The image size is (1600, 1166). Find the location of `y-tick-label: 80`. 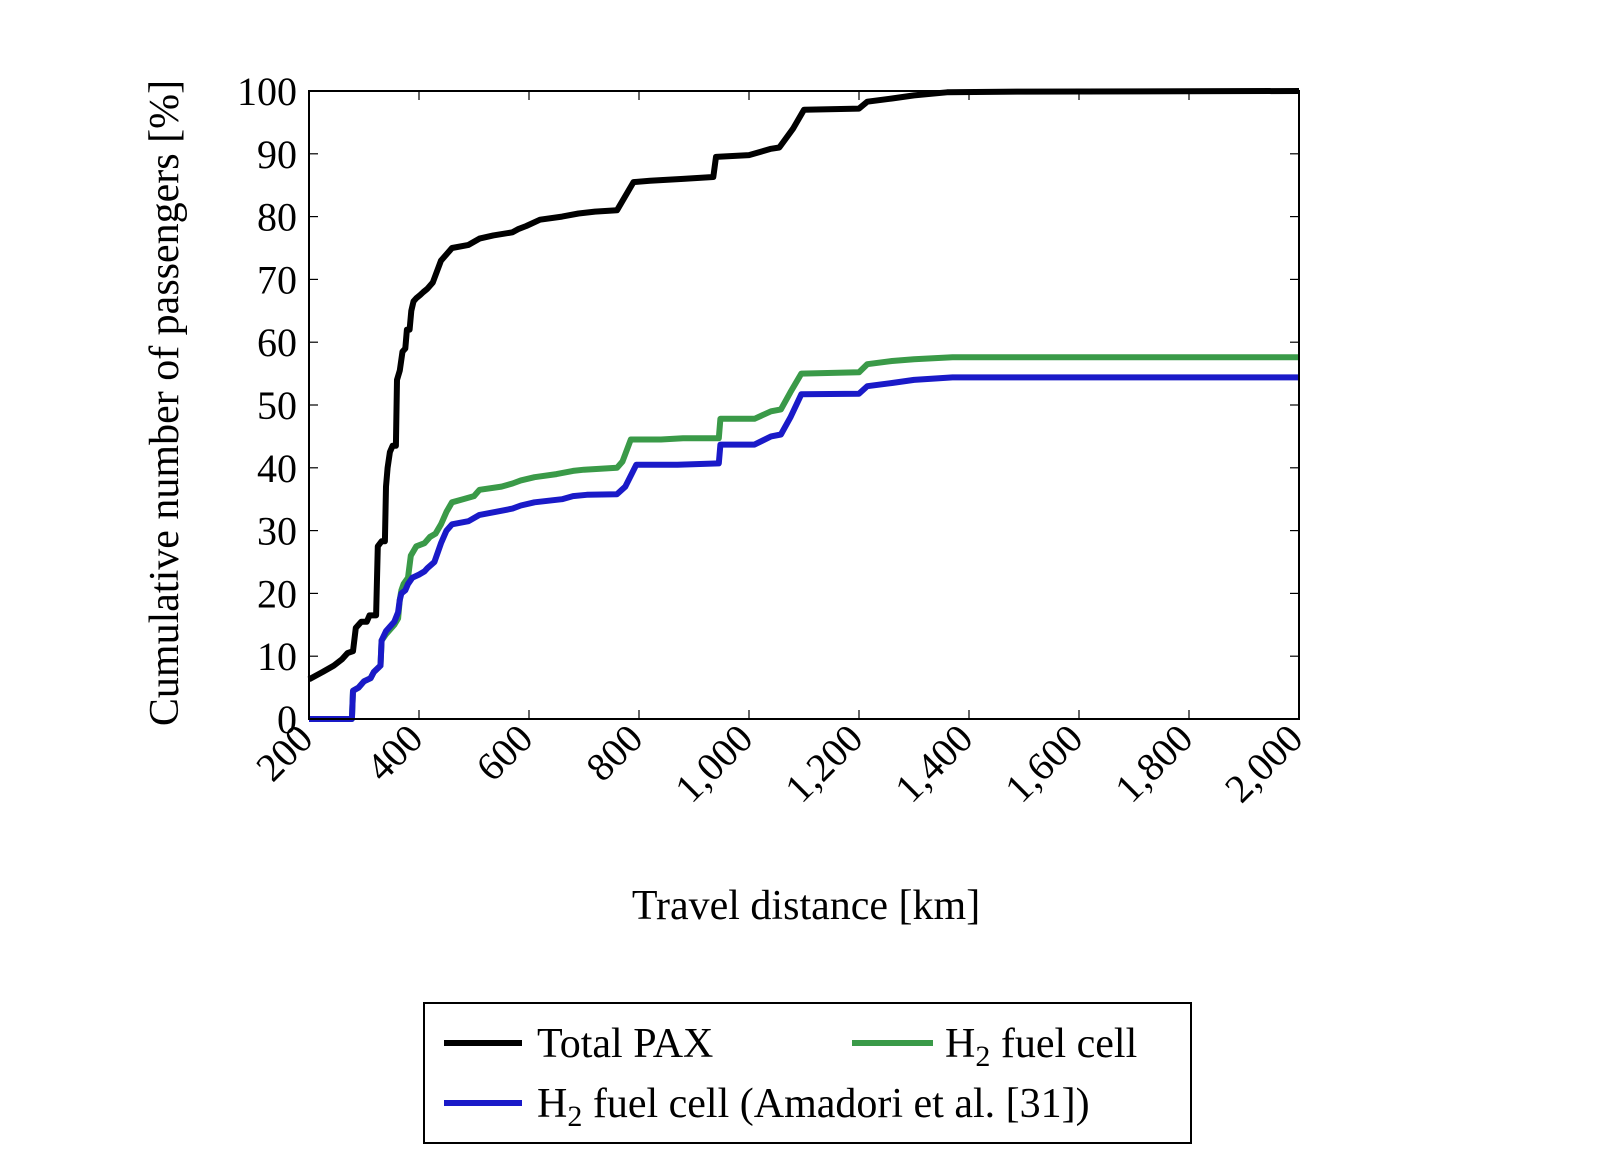

y-tick-label: 80 is located at coordinates (277, 217).